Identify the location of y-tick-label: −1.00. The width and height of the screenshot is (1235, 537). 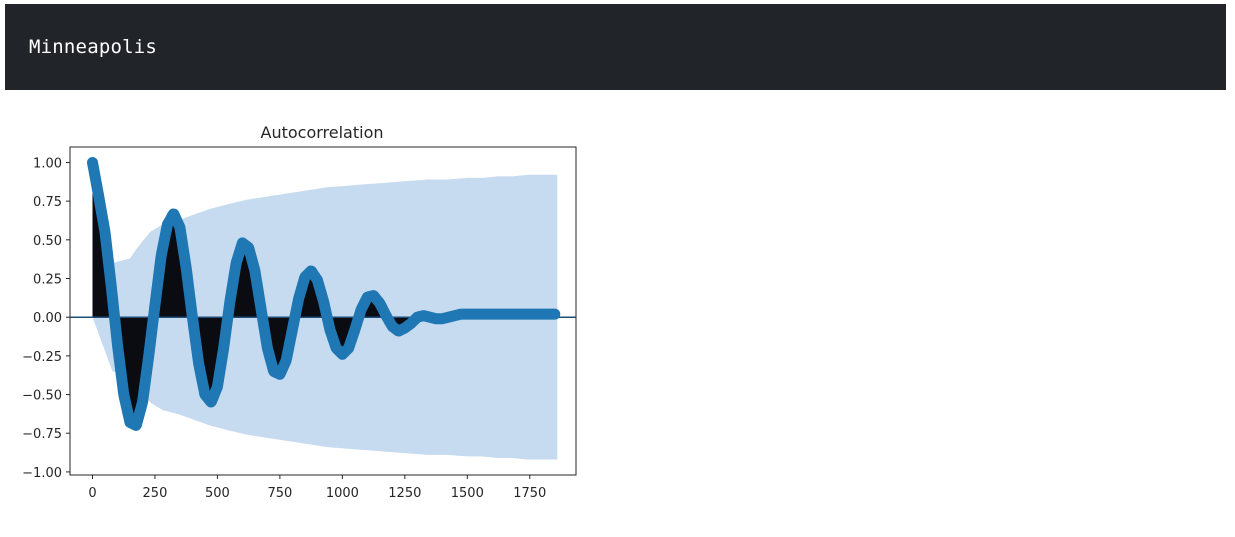
(42, 473).